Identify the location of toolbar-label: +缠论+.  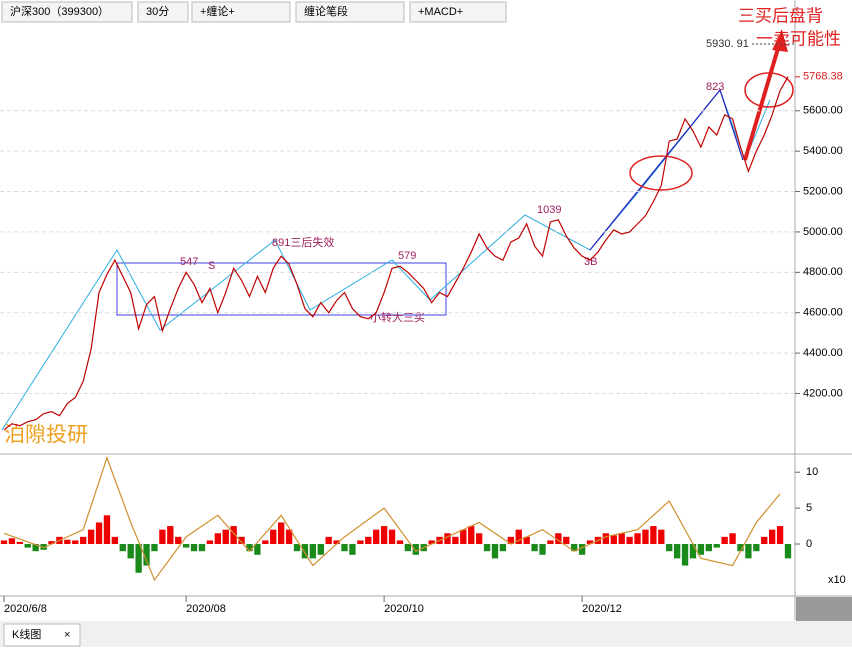
(217, 11).